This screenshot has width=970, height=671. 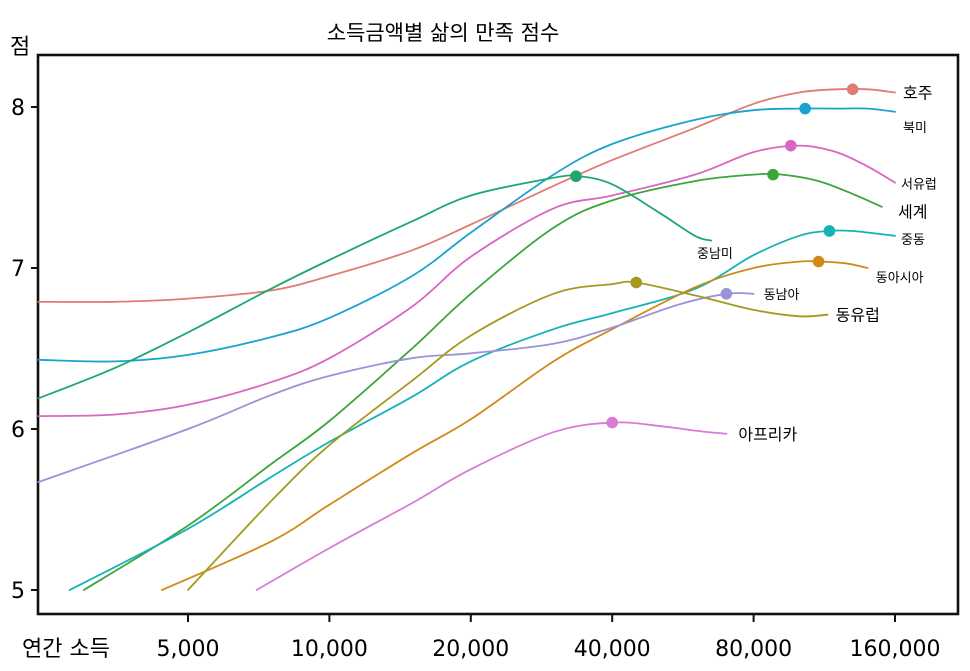 I want to click on x-tick-label: 40,000, so click(x=612, y=649).